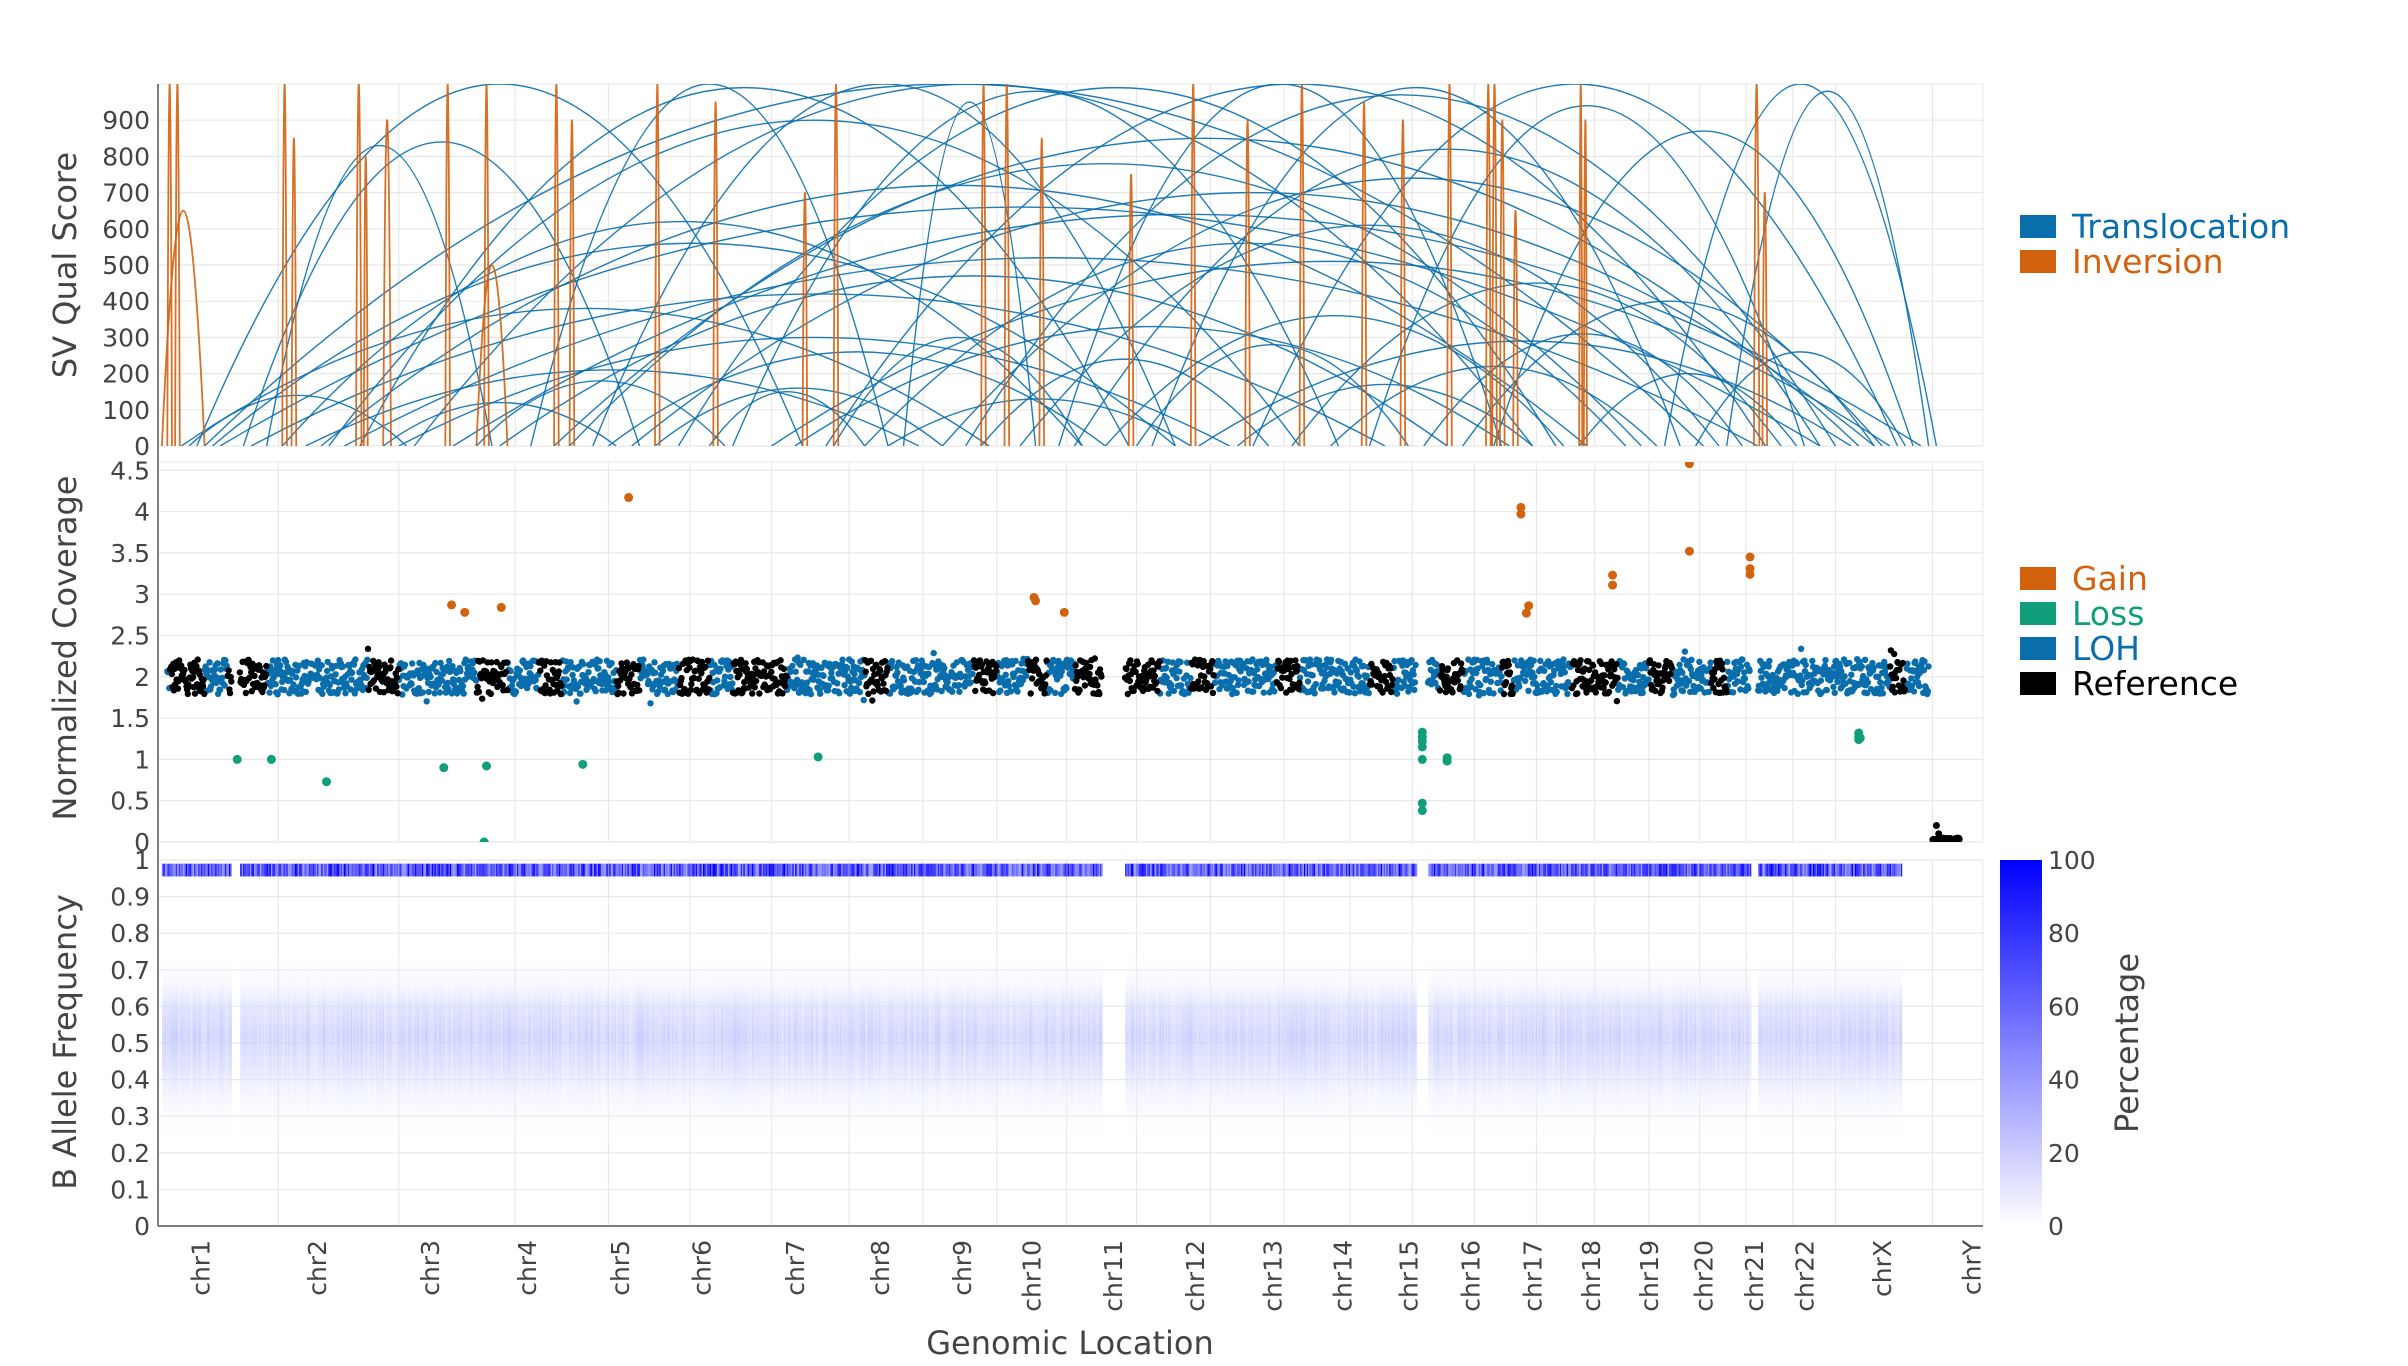 Image resolution: width=2408 pixels, height=1366 pixels. I want to click on gain-point, so click(629, 498).